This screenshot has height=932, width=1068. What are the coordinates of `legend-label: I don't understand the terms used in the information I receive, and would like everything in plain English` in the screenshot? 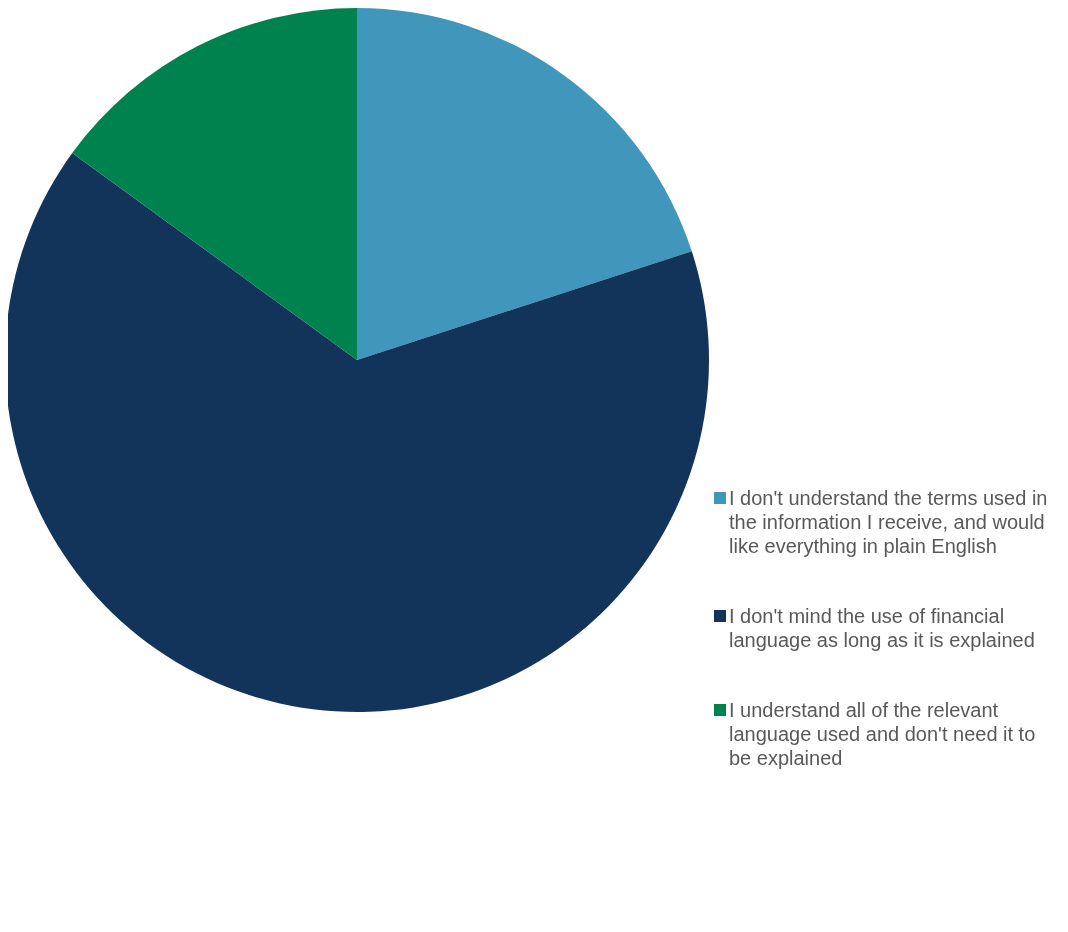 It's located at (889, 522).